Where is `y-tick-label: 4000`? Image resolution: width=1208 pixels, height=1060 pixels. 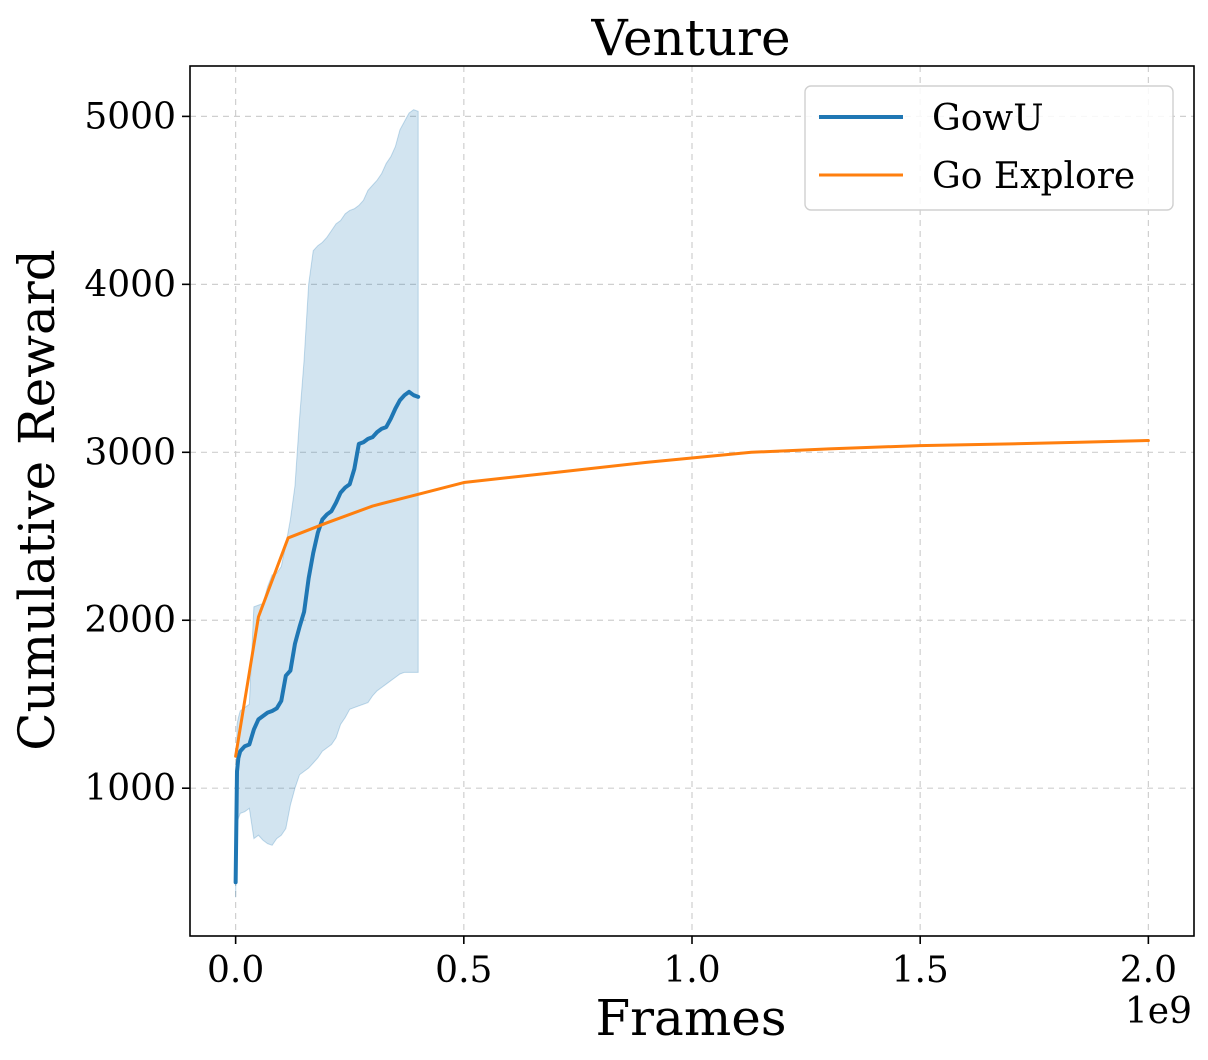
y-tick-label: 4000 is located at coordinates (130, 284).